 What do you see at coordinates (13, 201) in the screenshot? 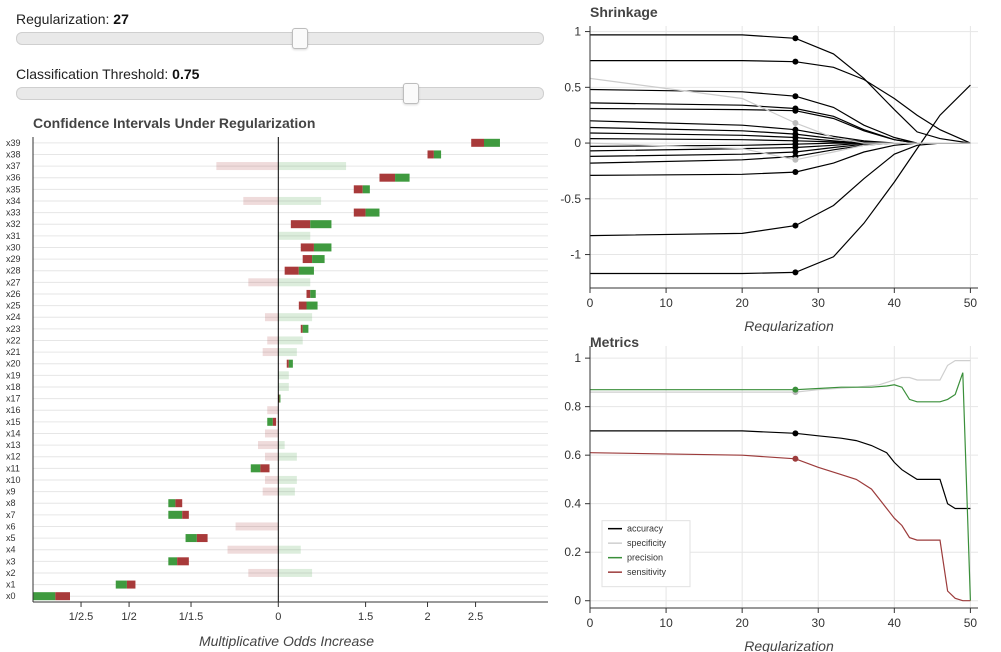
I see `ci-y-tick-label: x34` at bounding box center [13, 201].